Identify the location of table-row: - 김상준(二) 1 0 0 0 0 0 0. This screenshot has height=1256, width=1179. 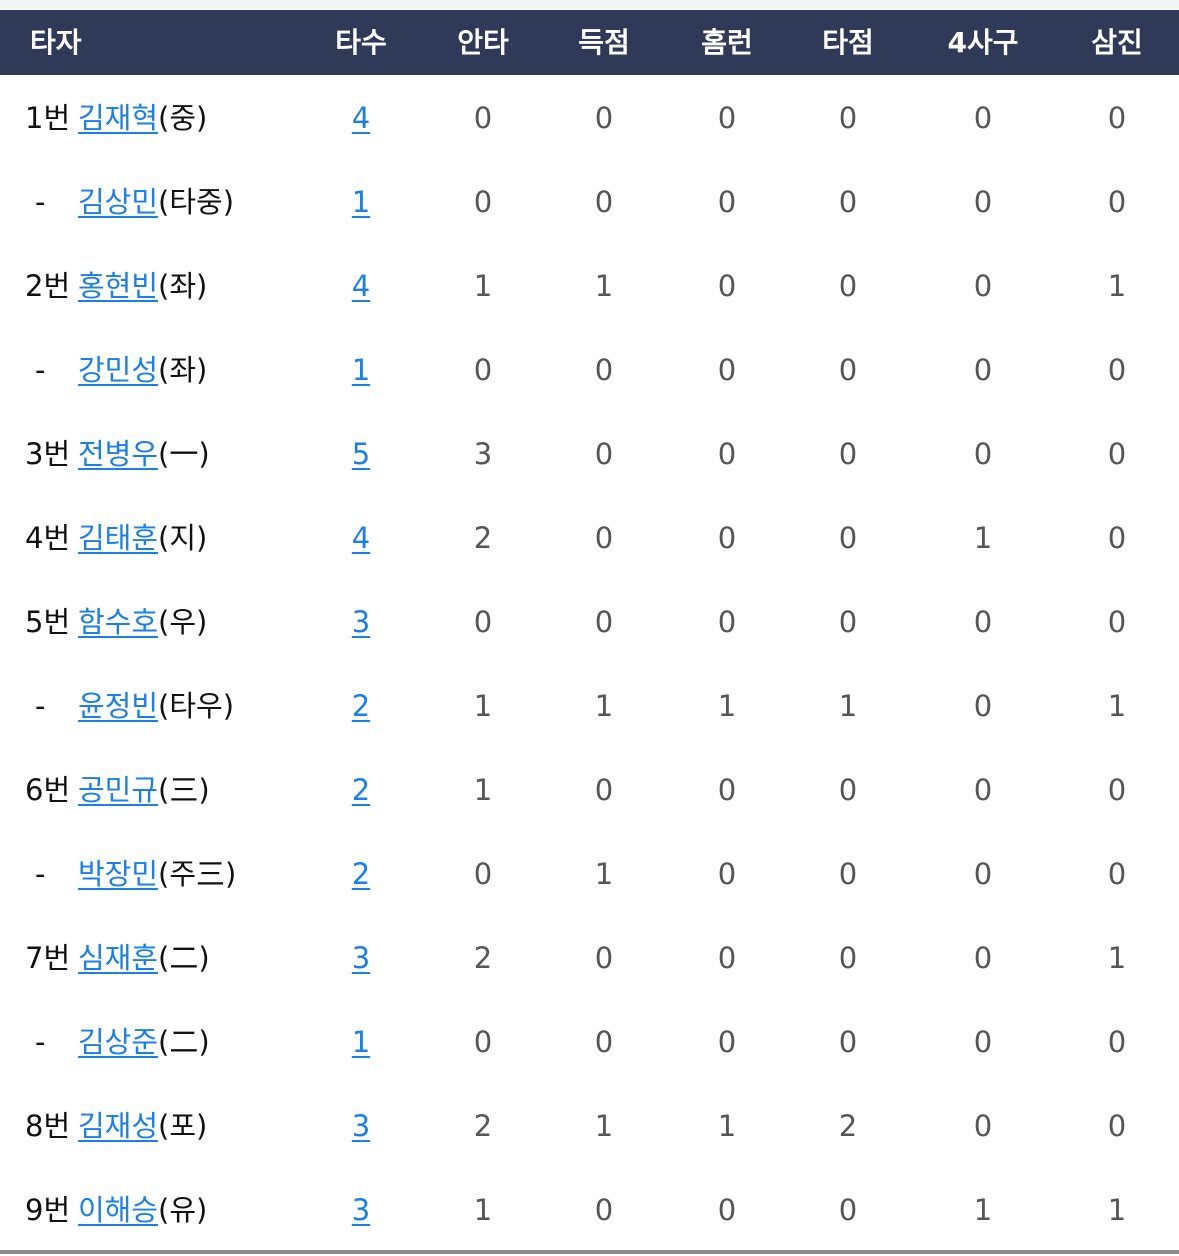
(589, 1042).